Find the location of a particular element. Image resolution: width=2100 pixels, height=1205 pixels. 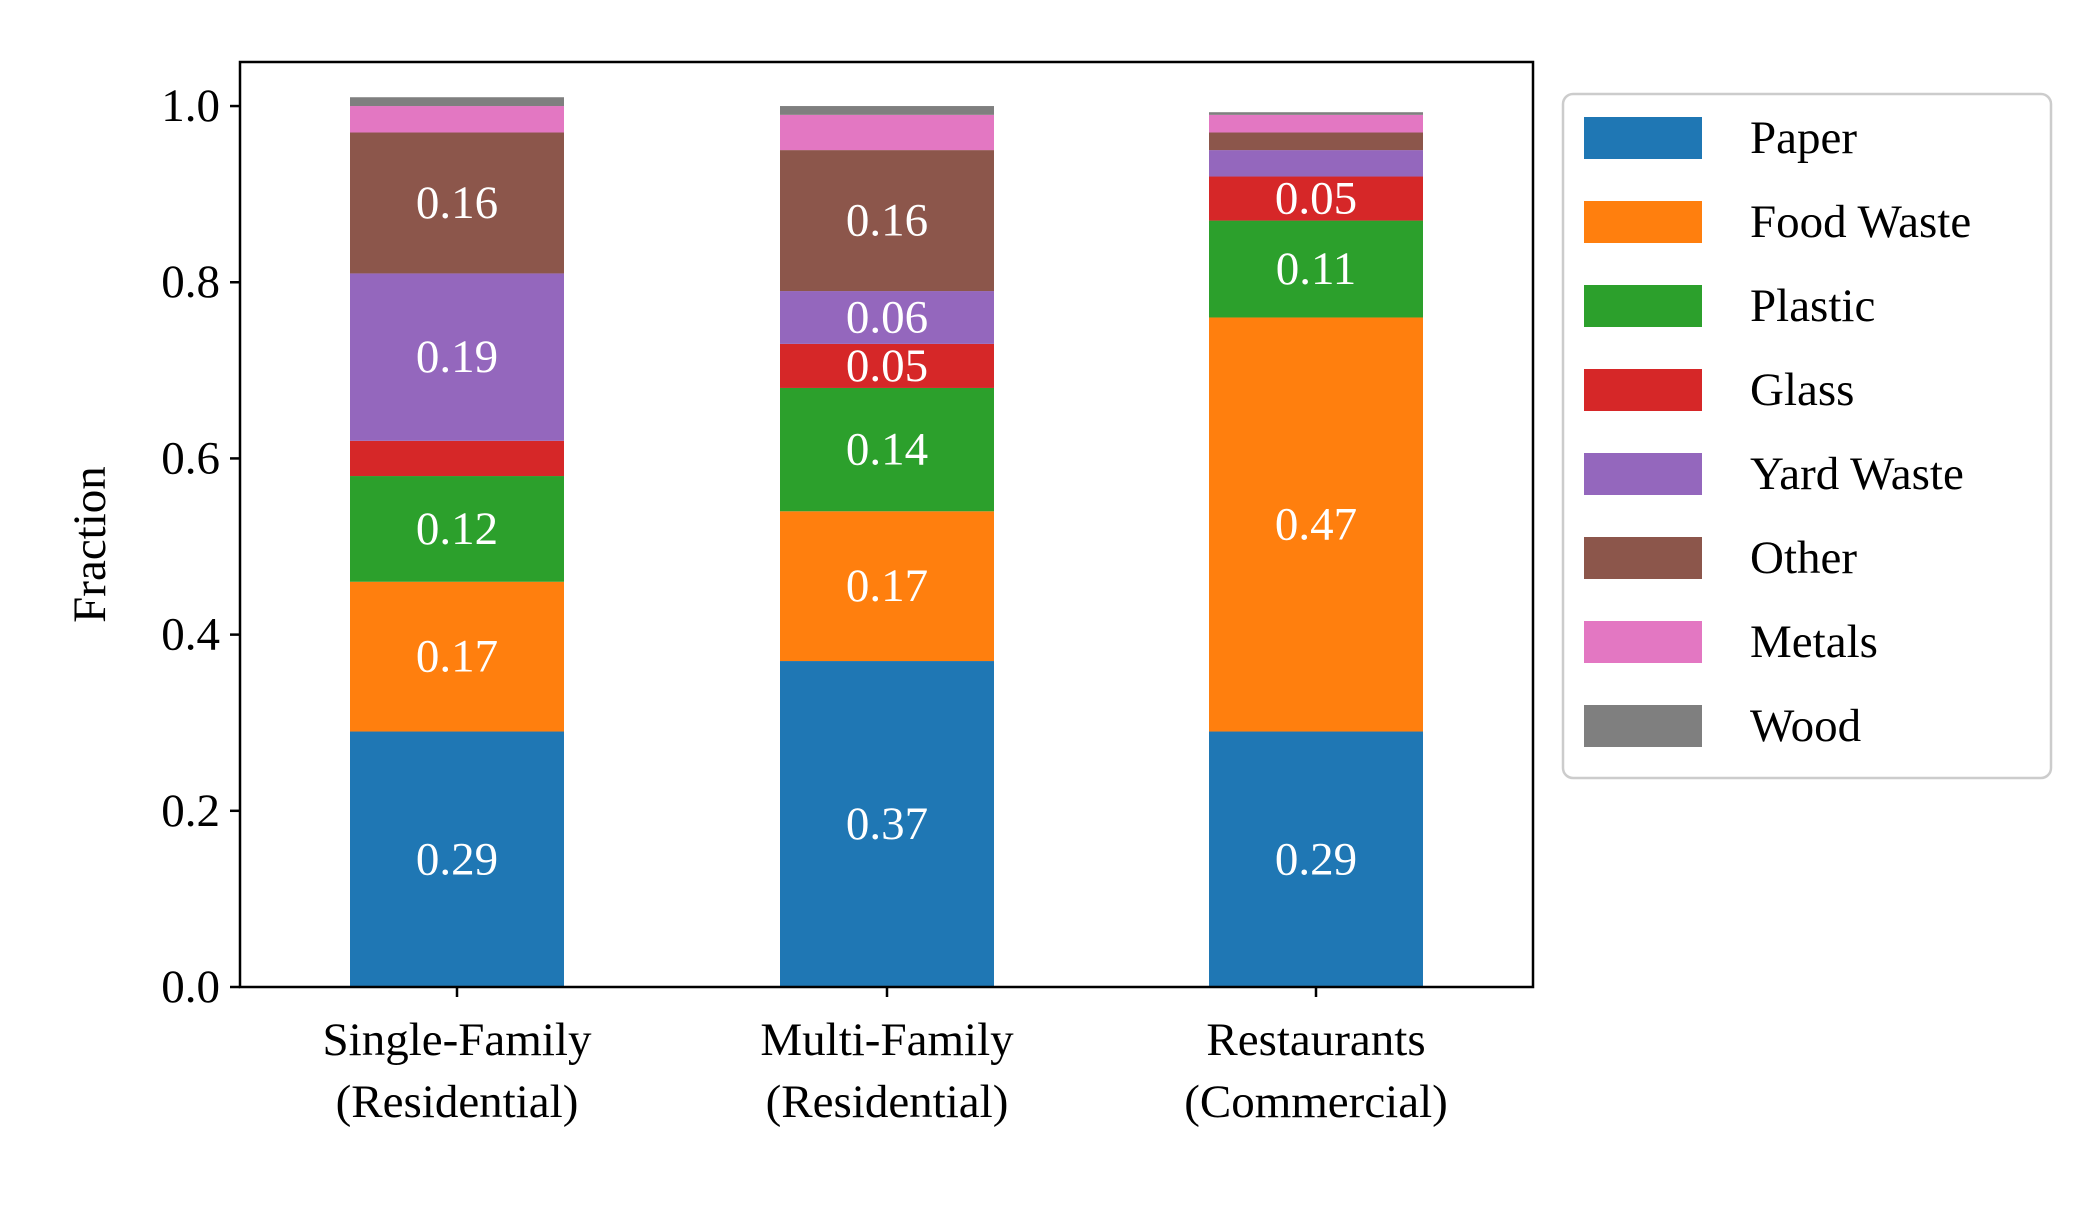

y-tick-label: 0.6 is located at coordinates (190, 458).